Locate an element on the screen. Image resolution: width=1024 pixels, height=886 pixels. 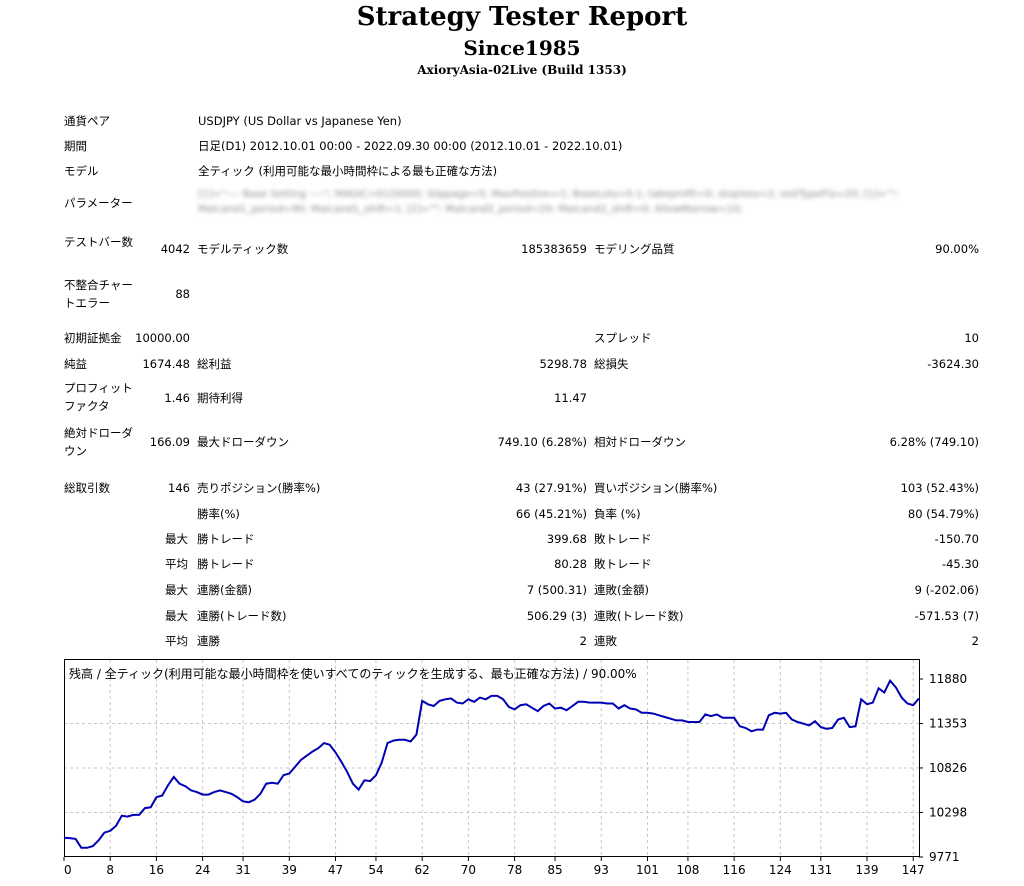
loss-trades-label: 負率 (%) is located at coordinates (617, 514).